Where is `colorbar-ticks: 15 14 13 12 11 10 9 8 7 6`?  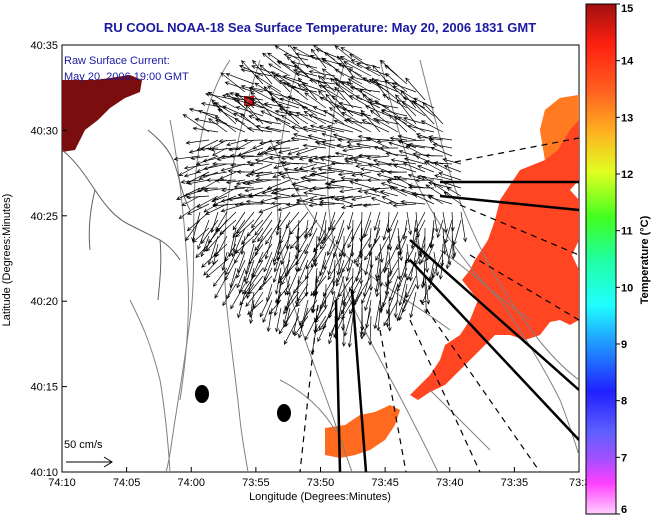 colorbar-ticks: 15 14 13 12 11 10 9 8 7 6 is located at coordinates (625, 259).